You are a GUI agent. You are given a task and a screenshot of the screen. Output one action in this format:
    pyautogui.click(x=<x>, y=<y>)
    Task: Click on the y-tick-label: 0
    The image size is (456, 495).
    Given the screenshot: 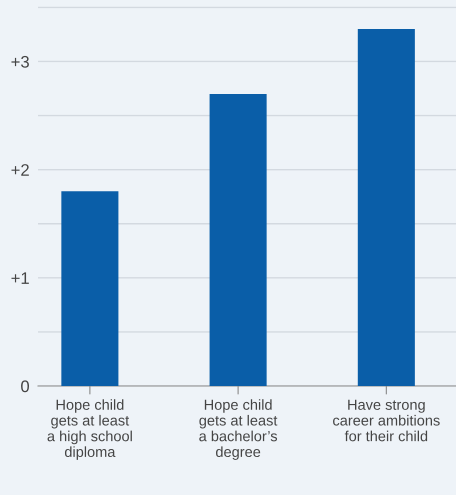 What is the action you would take?
    pyautogui.click(x=25, y=386)
    